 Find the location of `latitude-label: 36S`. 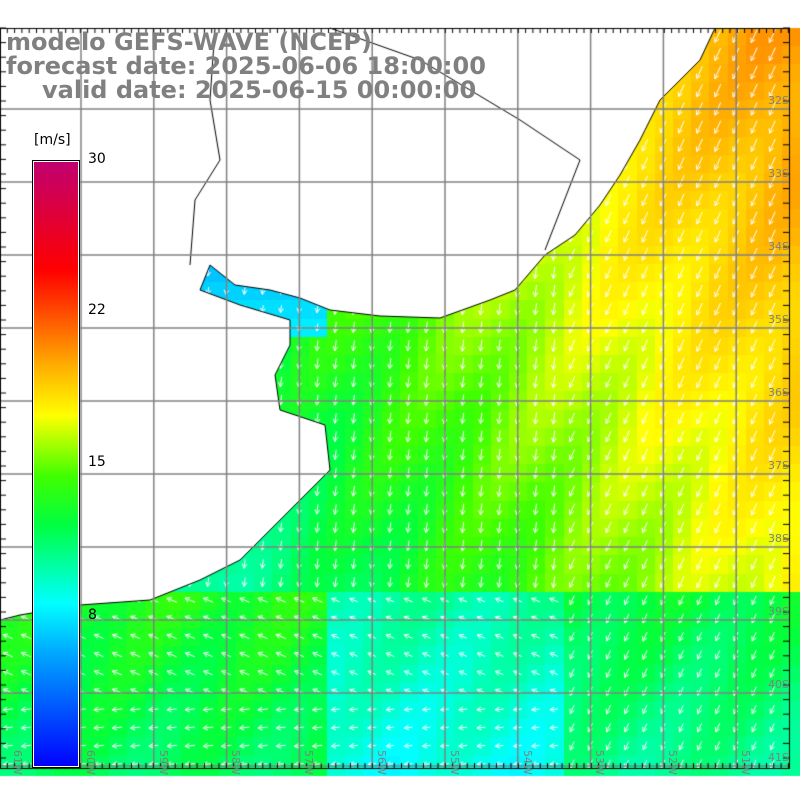

latitude-label: 36S is located at coordinates (778, 392).